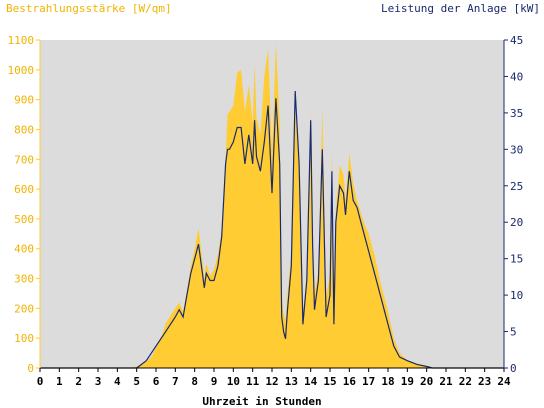 Image resolution: width=544 pixels, height=408 pixels. I want to click on x-tick-label: 7, so click(175, 381).